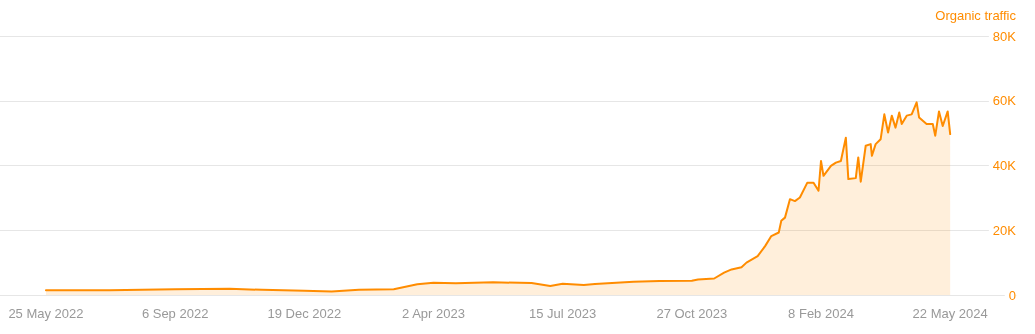 The image size is (1035, 334). What do you see at coordinates (175, 313) in the screenshot?
I see `x-tick-label: 6 Sep 2022` at bounding box center [175, 313].